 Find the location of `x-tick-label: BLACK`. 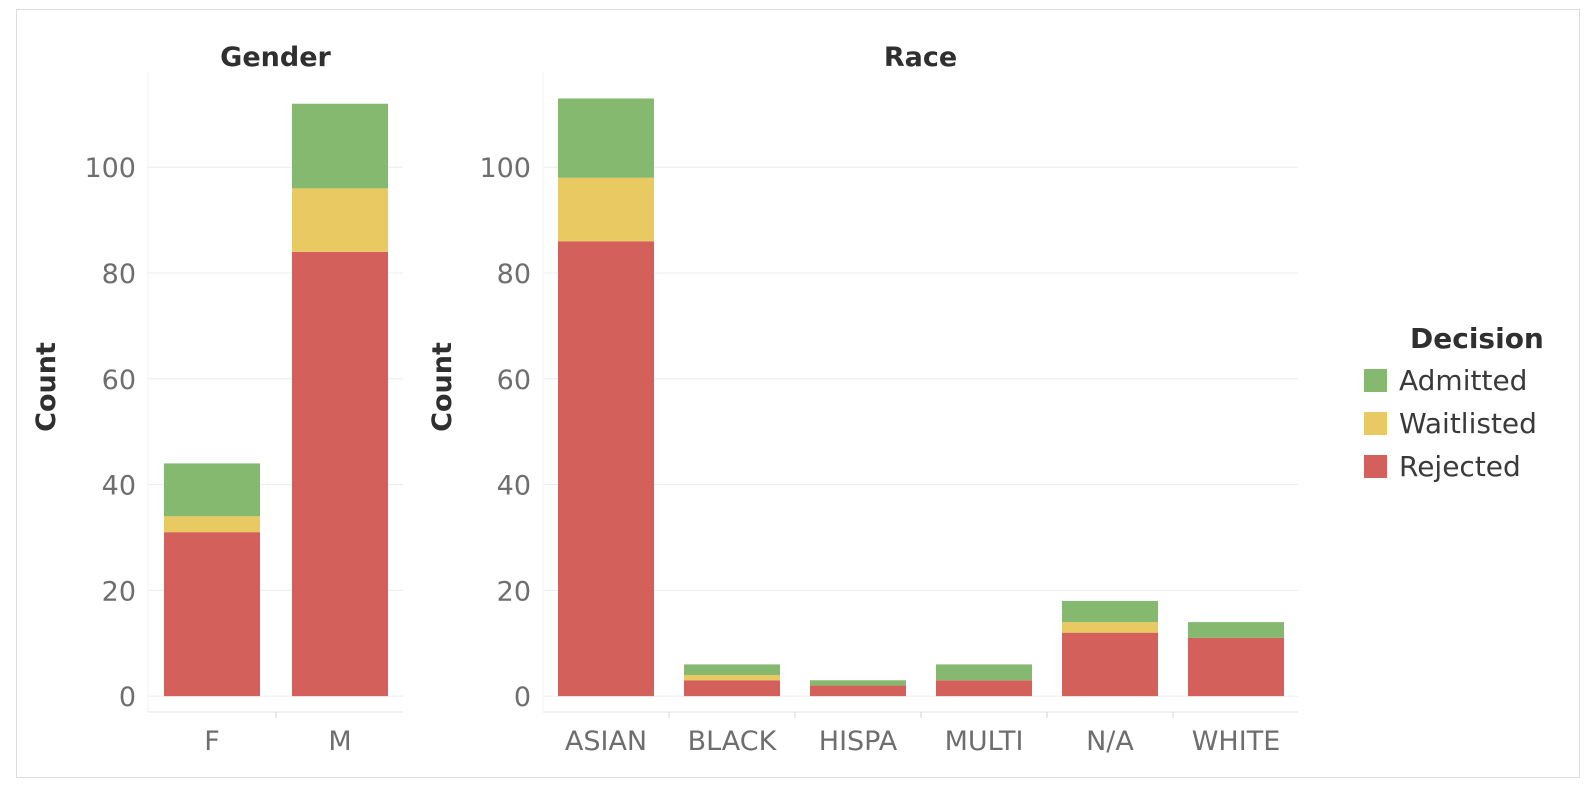

x-tick-label: BLACK is located at coordinates (733, 741).